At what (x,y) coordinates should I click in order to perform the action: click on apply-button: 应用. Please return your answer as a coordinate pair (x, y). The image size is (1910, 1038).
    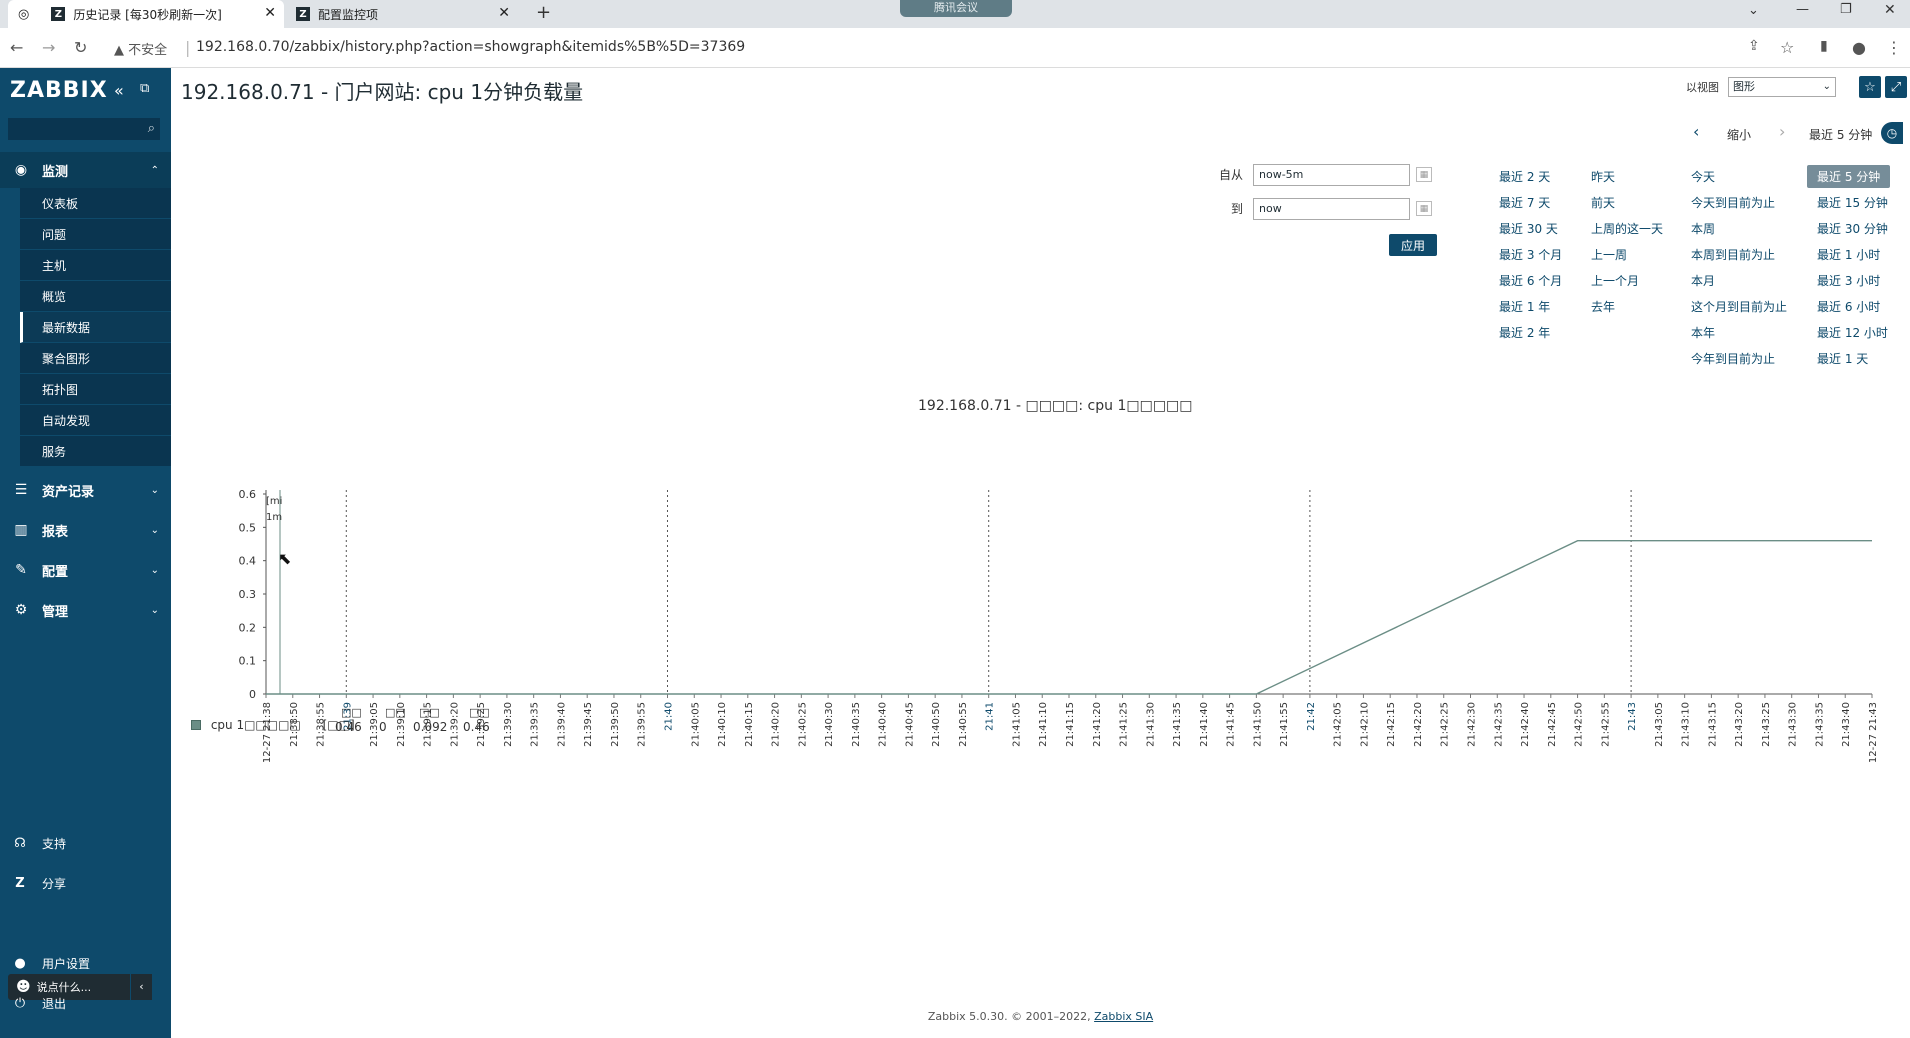
    Looking at the image, I should click on (1413, 245).